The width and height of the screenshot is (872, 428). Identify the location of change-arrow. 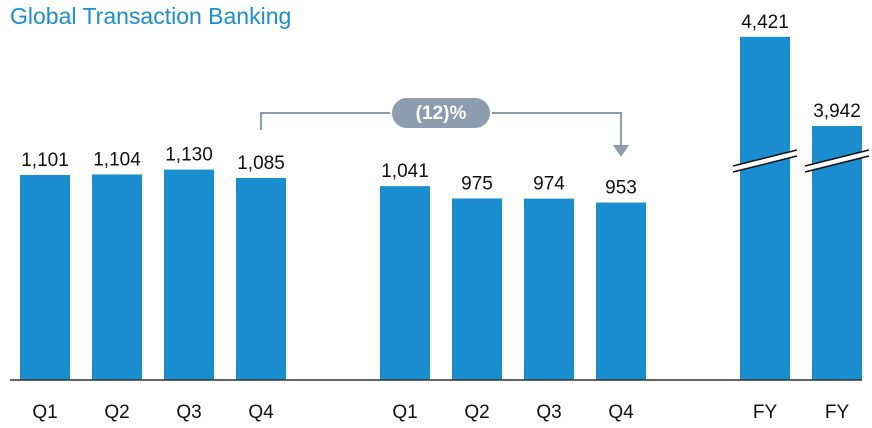
(621, 151).